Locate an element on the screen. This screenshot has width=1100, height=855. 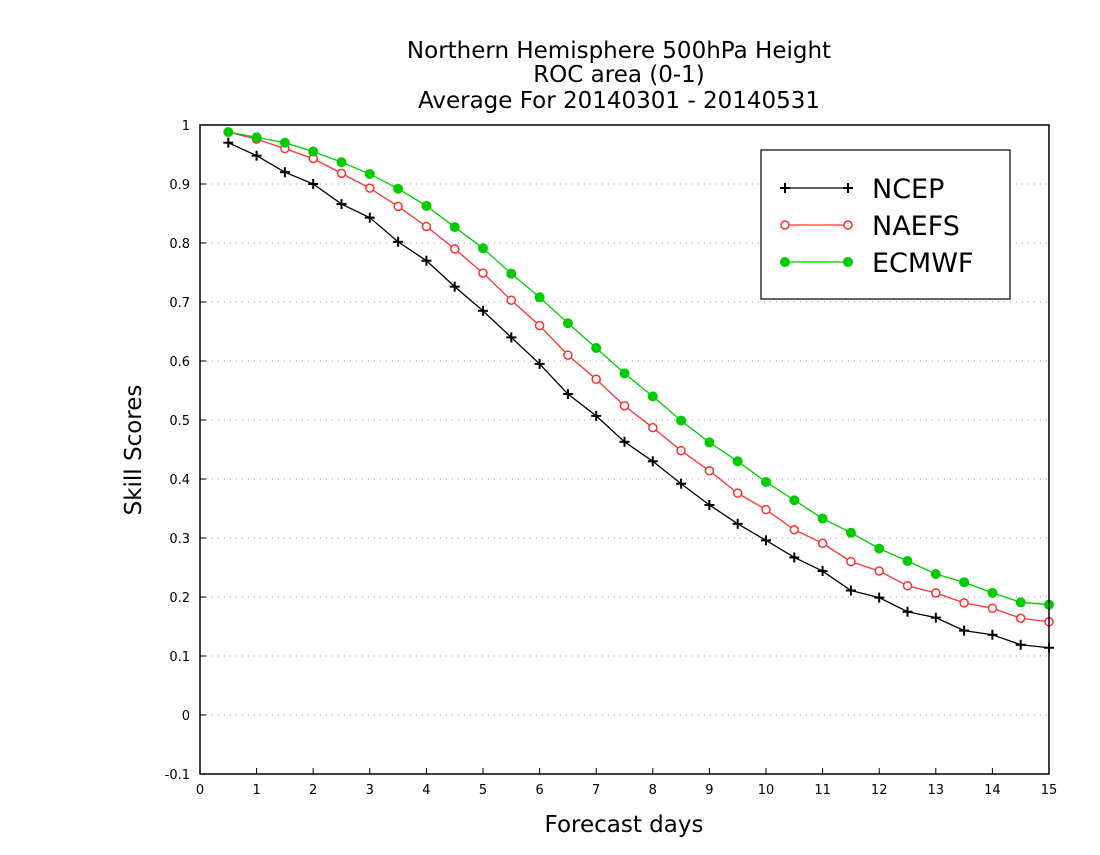
legend-label: NCEP is located at coordinates (908, 189).